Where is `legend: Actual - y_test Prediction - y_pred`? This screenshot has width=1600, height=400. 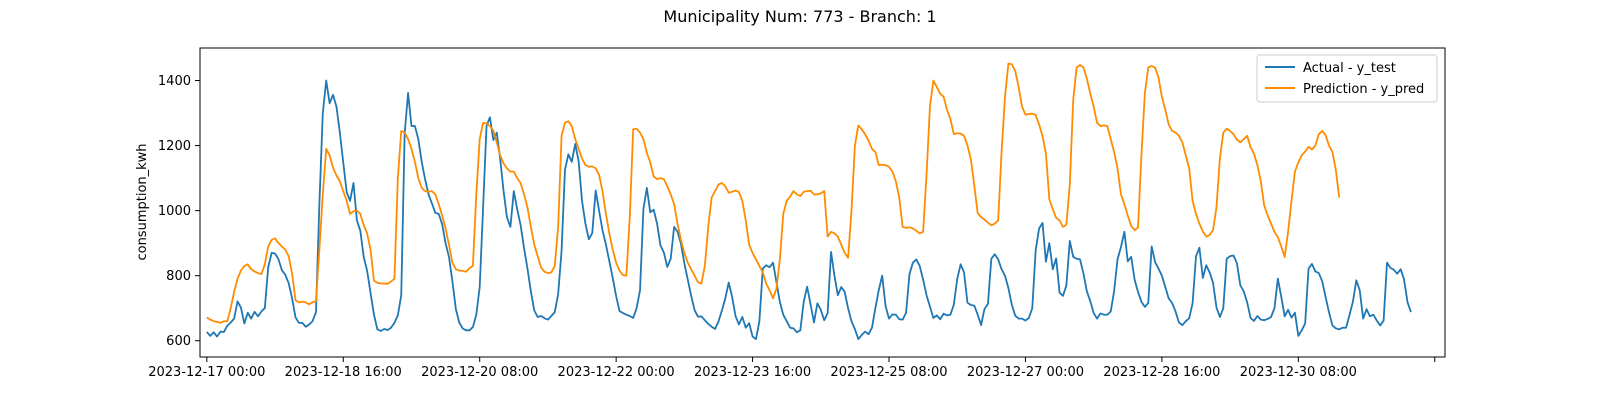
legend: Actual - y_test Prediction - y_pred is located at coordinates (1347, 78).